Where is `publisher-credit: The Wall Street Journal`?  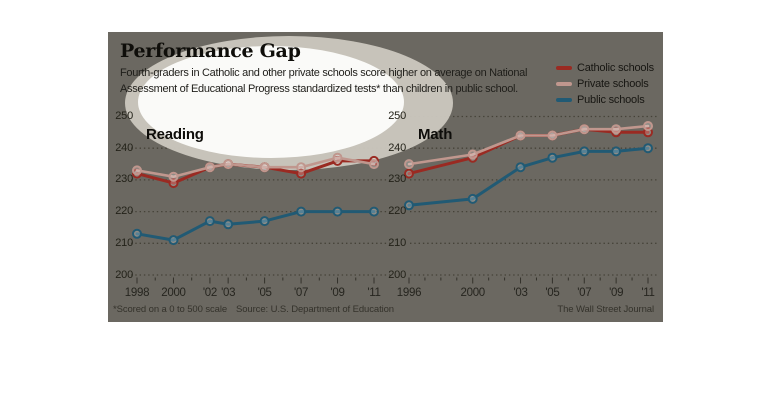 publisher-credit: The Wall Street Journal is located at coordinates (605, 309).